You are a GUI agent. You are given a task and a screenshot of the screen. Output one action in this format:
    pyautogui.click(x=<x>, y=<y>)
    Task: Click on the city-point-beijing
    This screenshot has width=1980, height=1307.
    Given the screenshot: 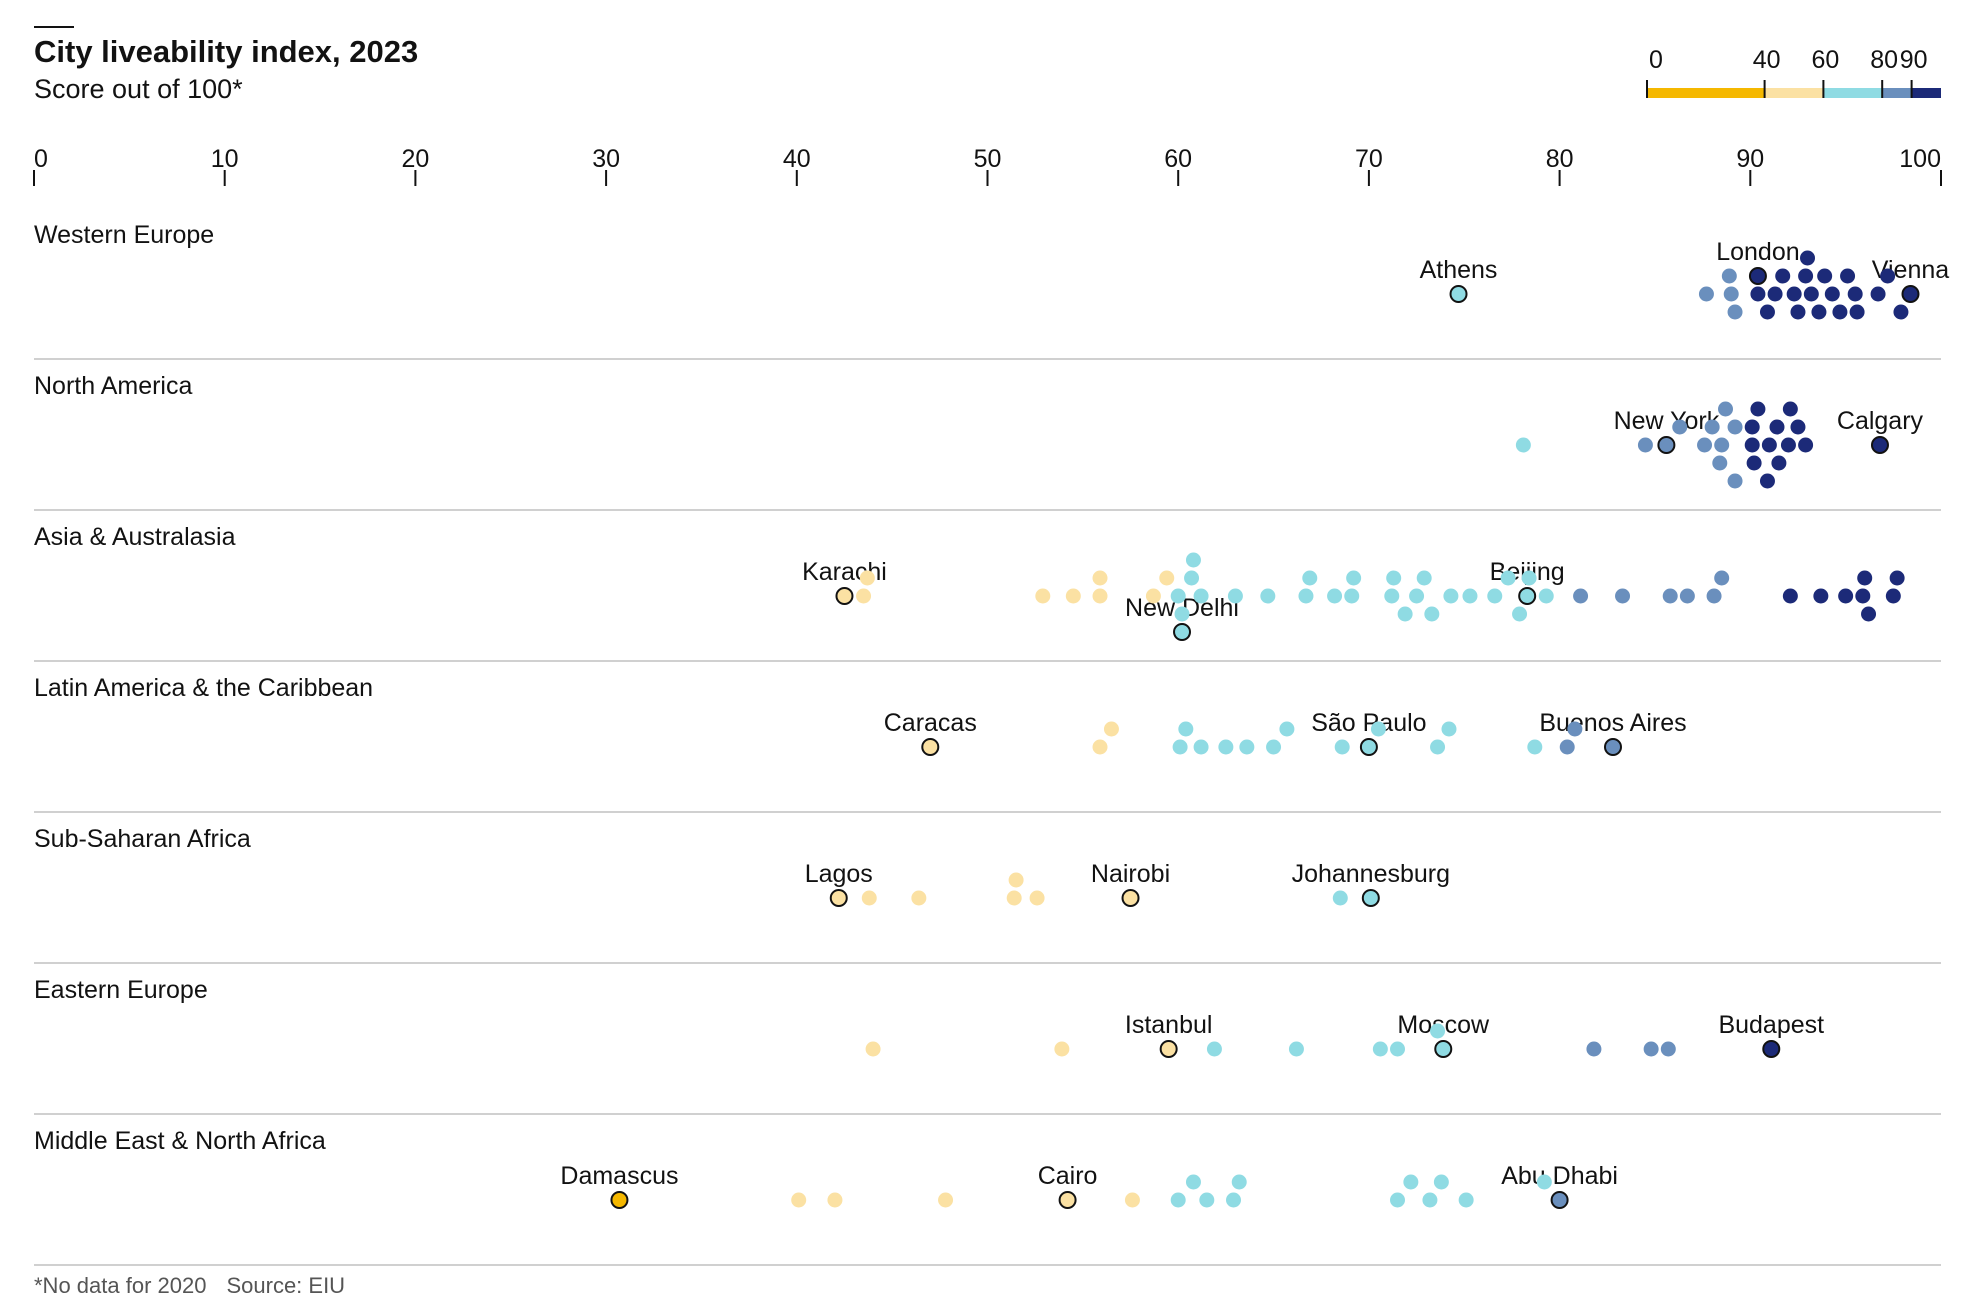 What is the action you would take?
    pyautogui.click(x=1527, y=596)
    